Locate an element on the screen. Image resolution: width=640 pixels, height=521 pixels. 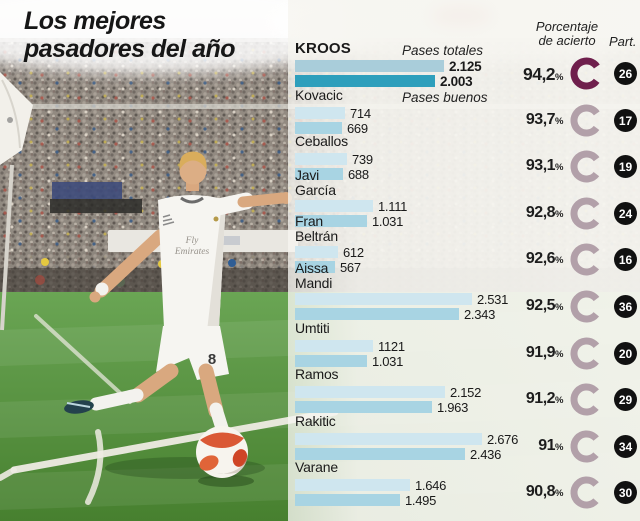
accuracy-percent: 91,9% is located at coordinates (544, 352).